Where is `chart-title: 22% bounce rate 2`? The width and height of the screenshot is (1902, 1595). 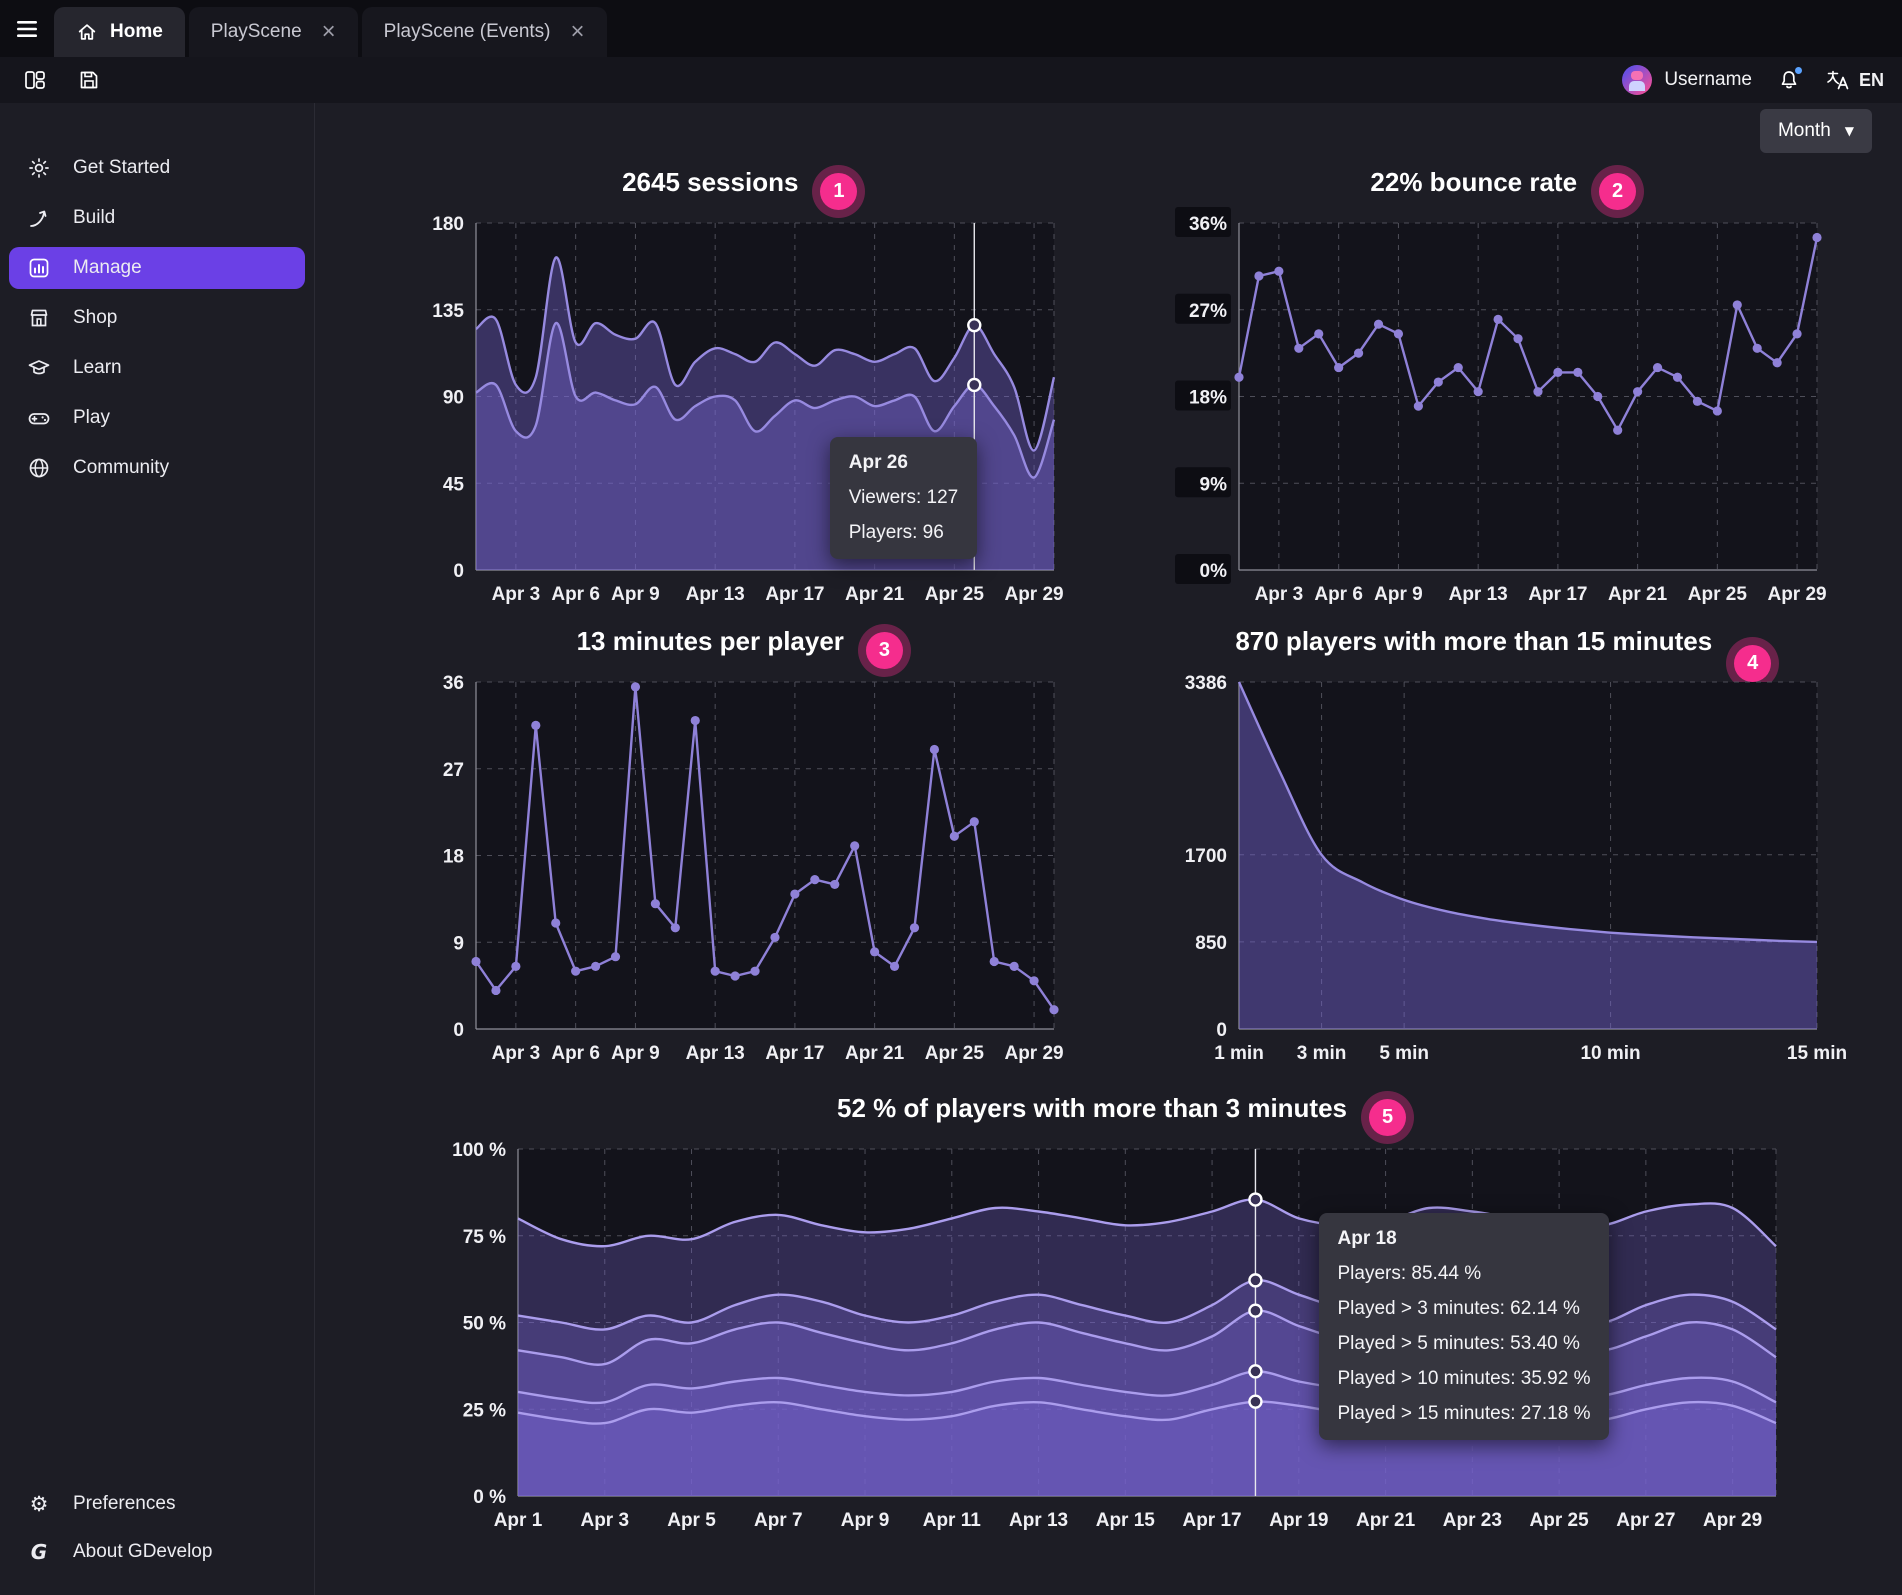 chart-title: 22% bounce rate 2 is located at coordinates (1503, 182).